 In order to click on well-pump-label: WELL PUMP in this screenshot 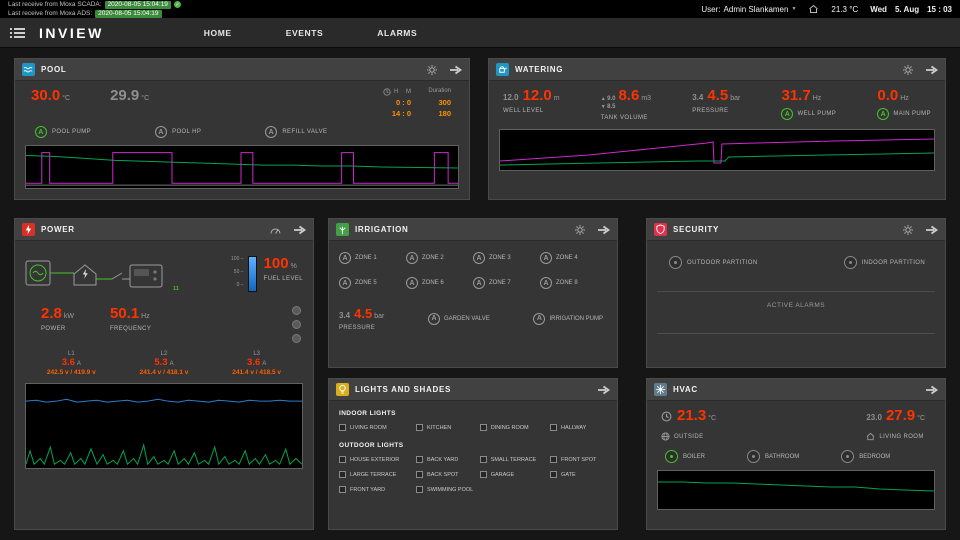, I will do `click(808, 114)`.